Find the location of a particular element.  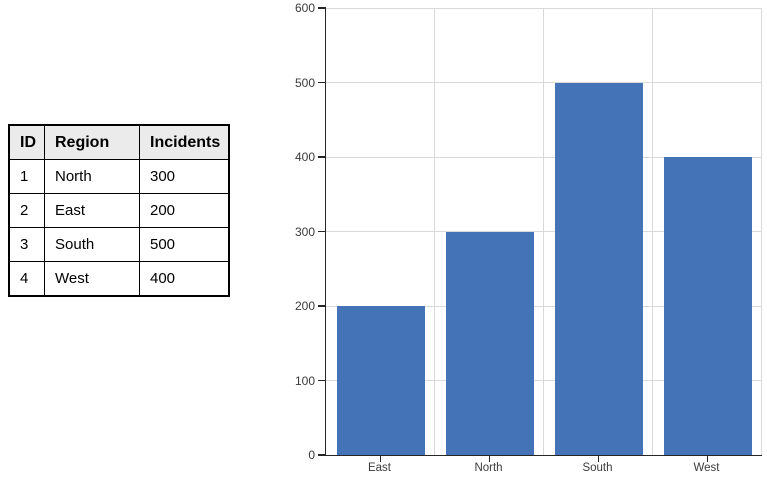

table-cell: 3 is located at coordinates (26, 244).